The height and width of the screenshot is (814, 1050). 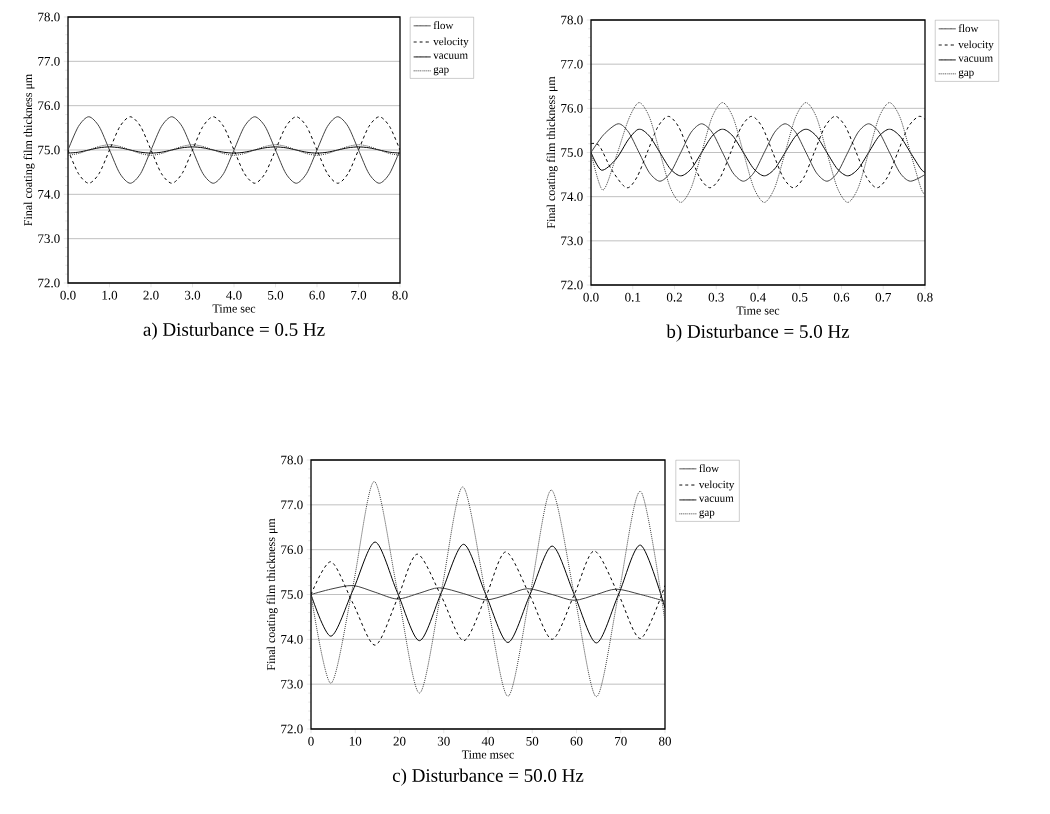 What do you see at coordinates (621, 741) in the screenshot?
I see `x-tick-label: 70` at bounding box center [621, 741].